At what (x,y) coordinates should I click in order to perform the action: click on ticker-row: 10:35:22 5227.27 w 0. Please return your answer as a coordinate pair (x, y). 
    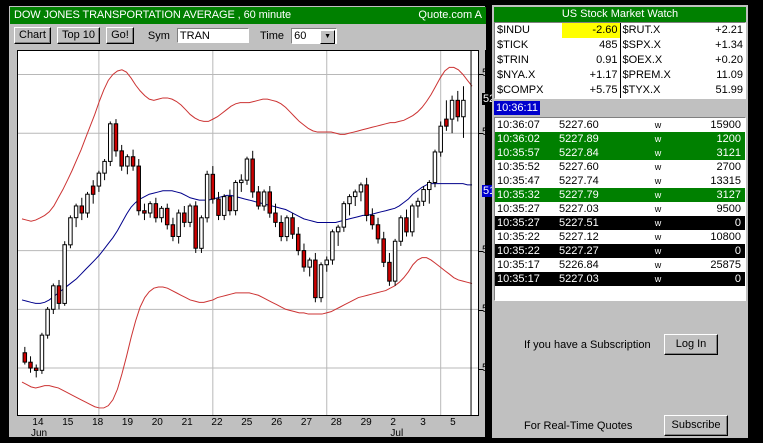
    Looking at the image, I should click on (620, 251).